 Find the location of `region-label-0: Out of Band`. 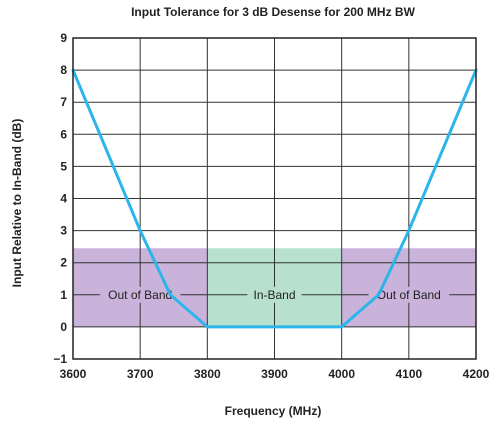

region-label-0: Out of Band is located at coordinates (140, 295).